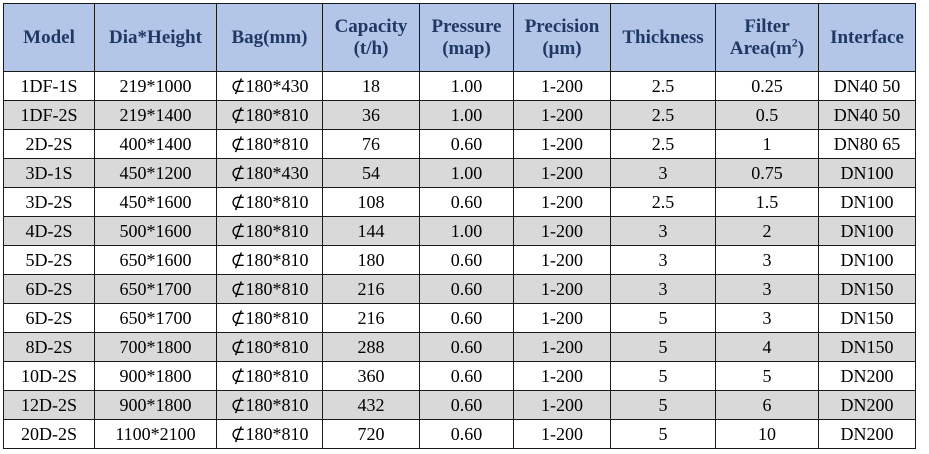  I want to click on cell-dia-height: 500*1600, so click(155, 231).